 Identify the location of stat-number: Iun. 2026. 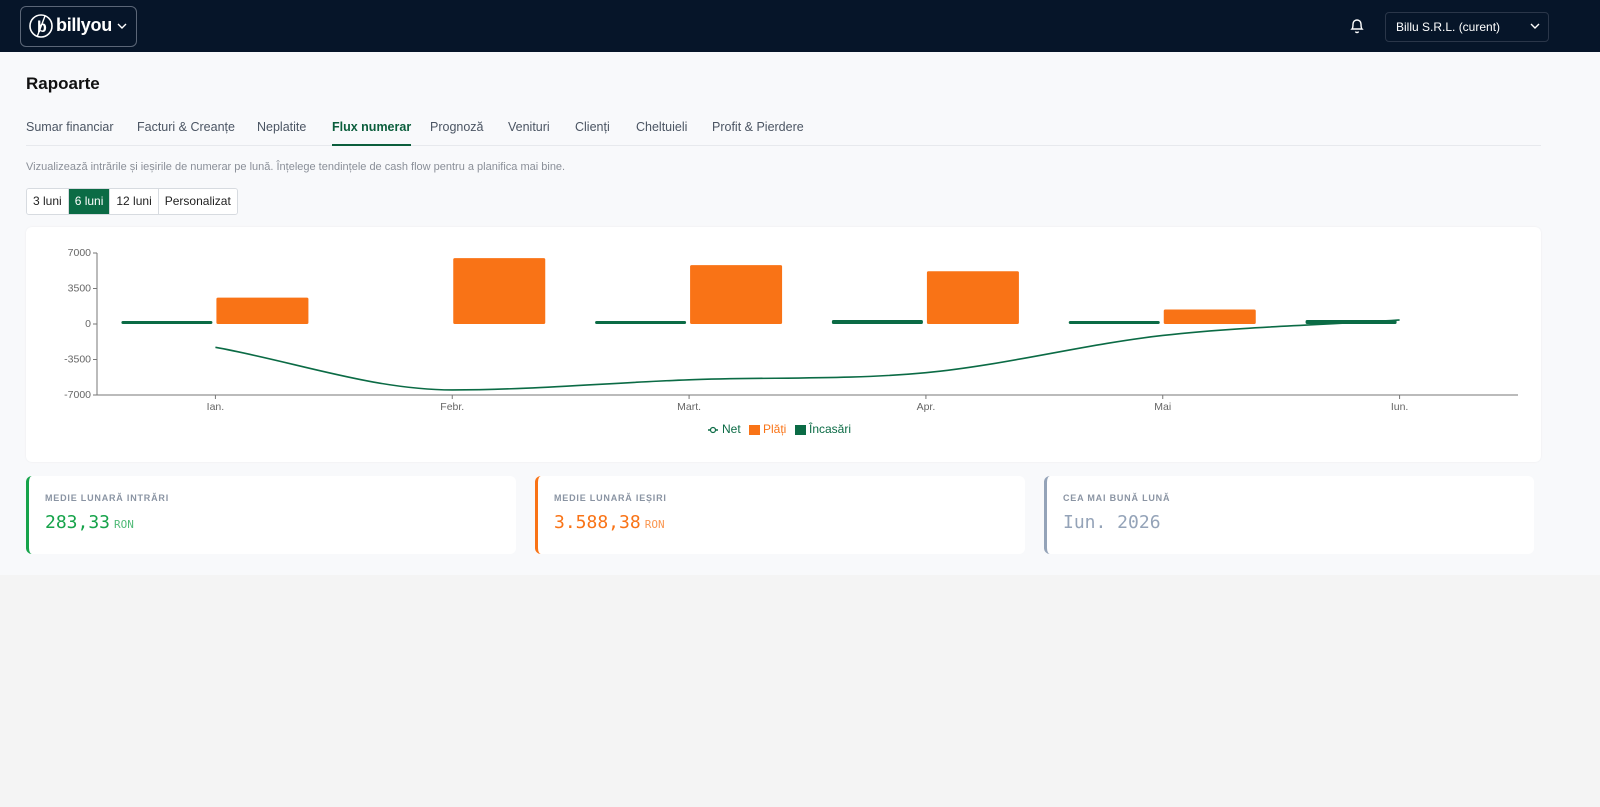
(1112, 522).